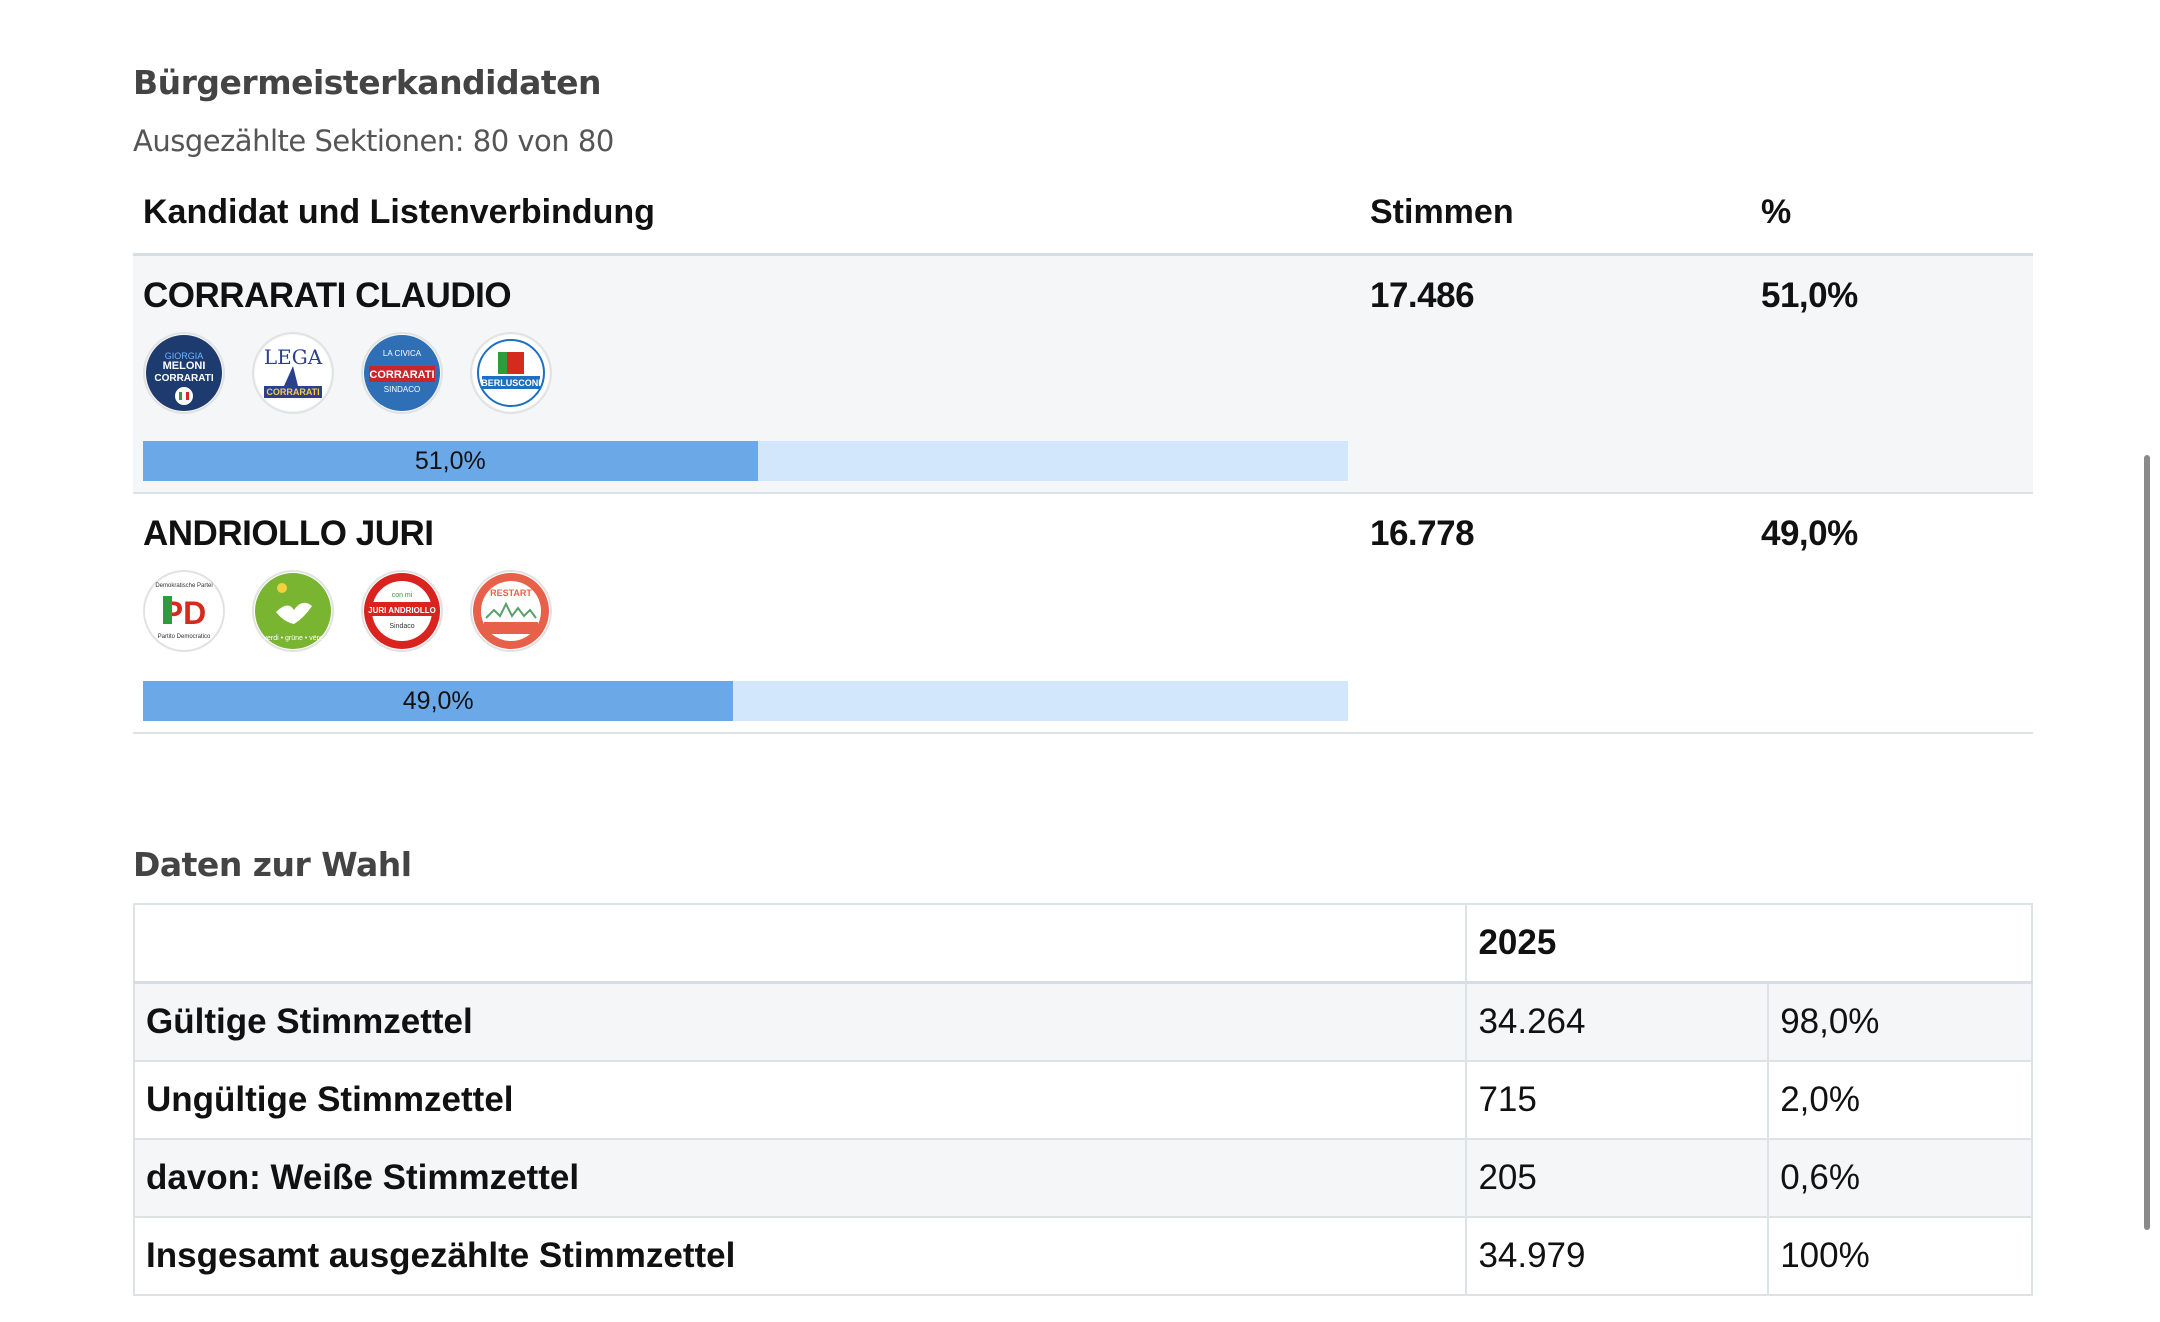 This screenshot has height=1322, width=2160. What do you see at coordinates (399, 212) in the screenshot?
I see `col-candidate-header: Kandidat und Listenverbindung` at bounding box center [399, 212].